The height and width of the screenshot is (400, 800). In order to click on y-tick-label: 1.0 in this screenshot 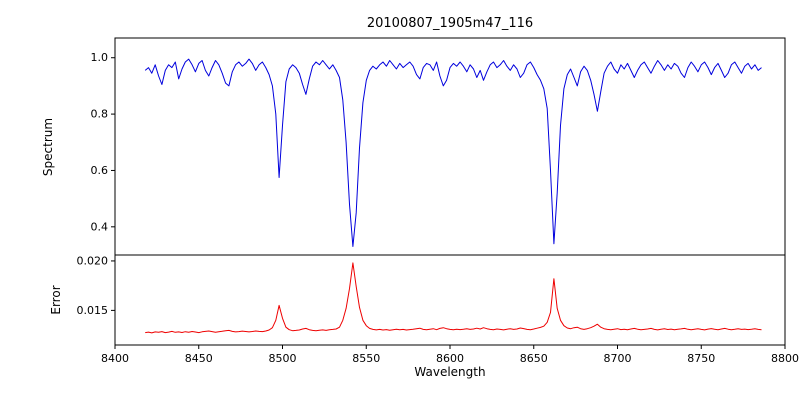, I will do `click(100, 57)`.